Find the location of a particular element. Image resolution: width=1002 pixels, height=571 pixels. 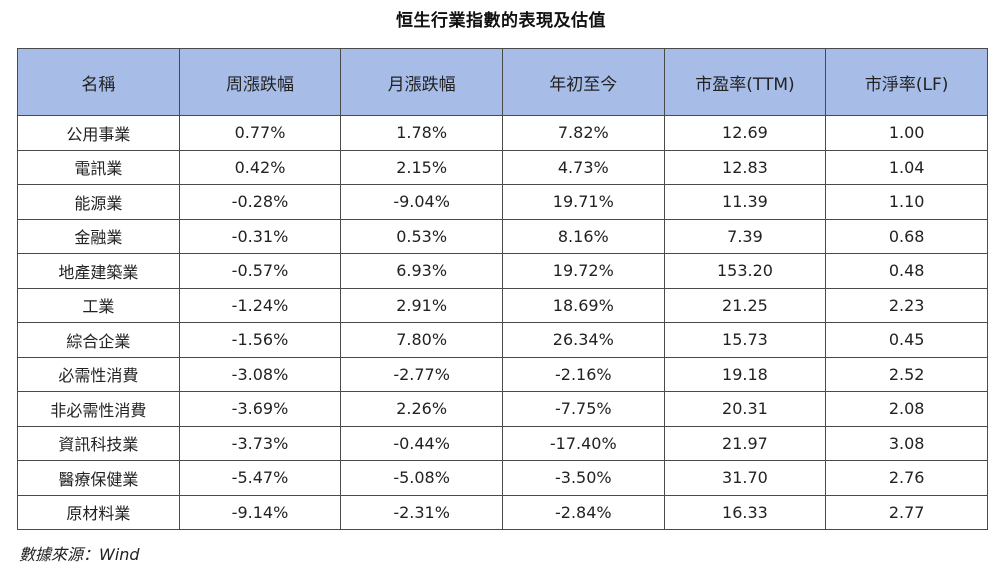

column-header-monthly-change: 月漲跌幅 is located at coordinates (421, 82).